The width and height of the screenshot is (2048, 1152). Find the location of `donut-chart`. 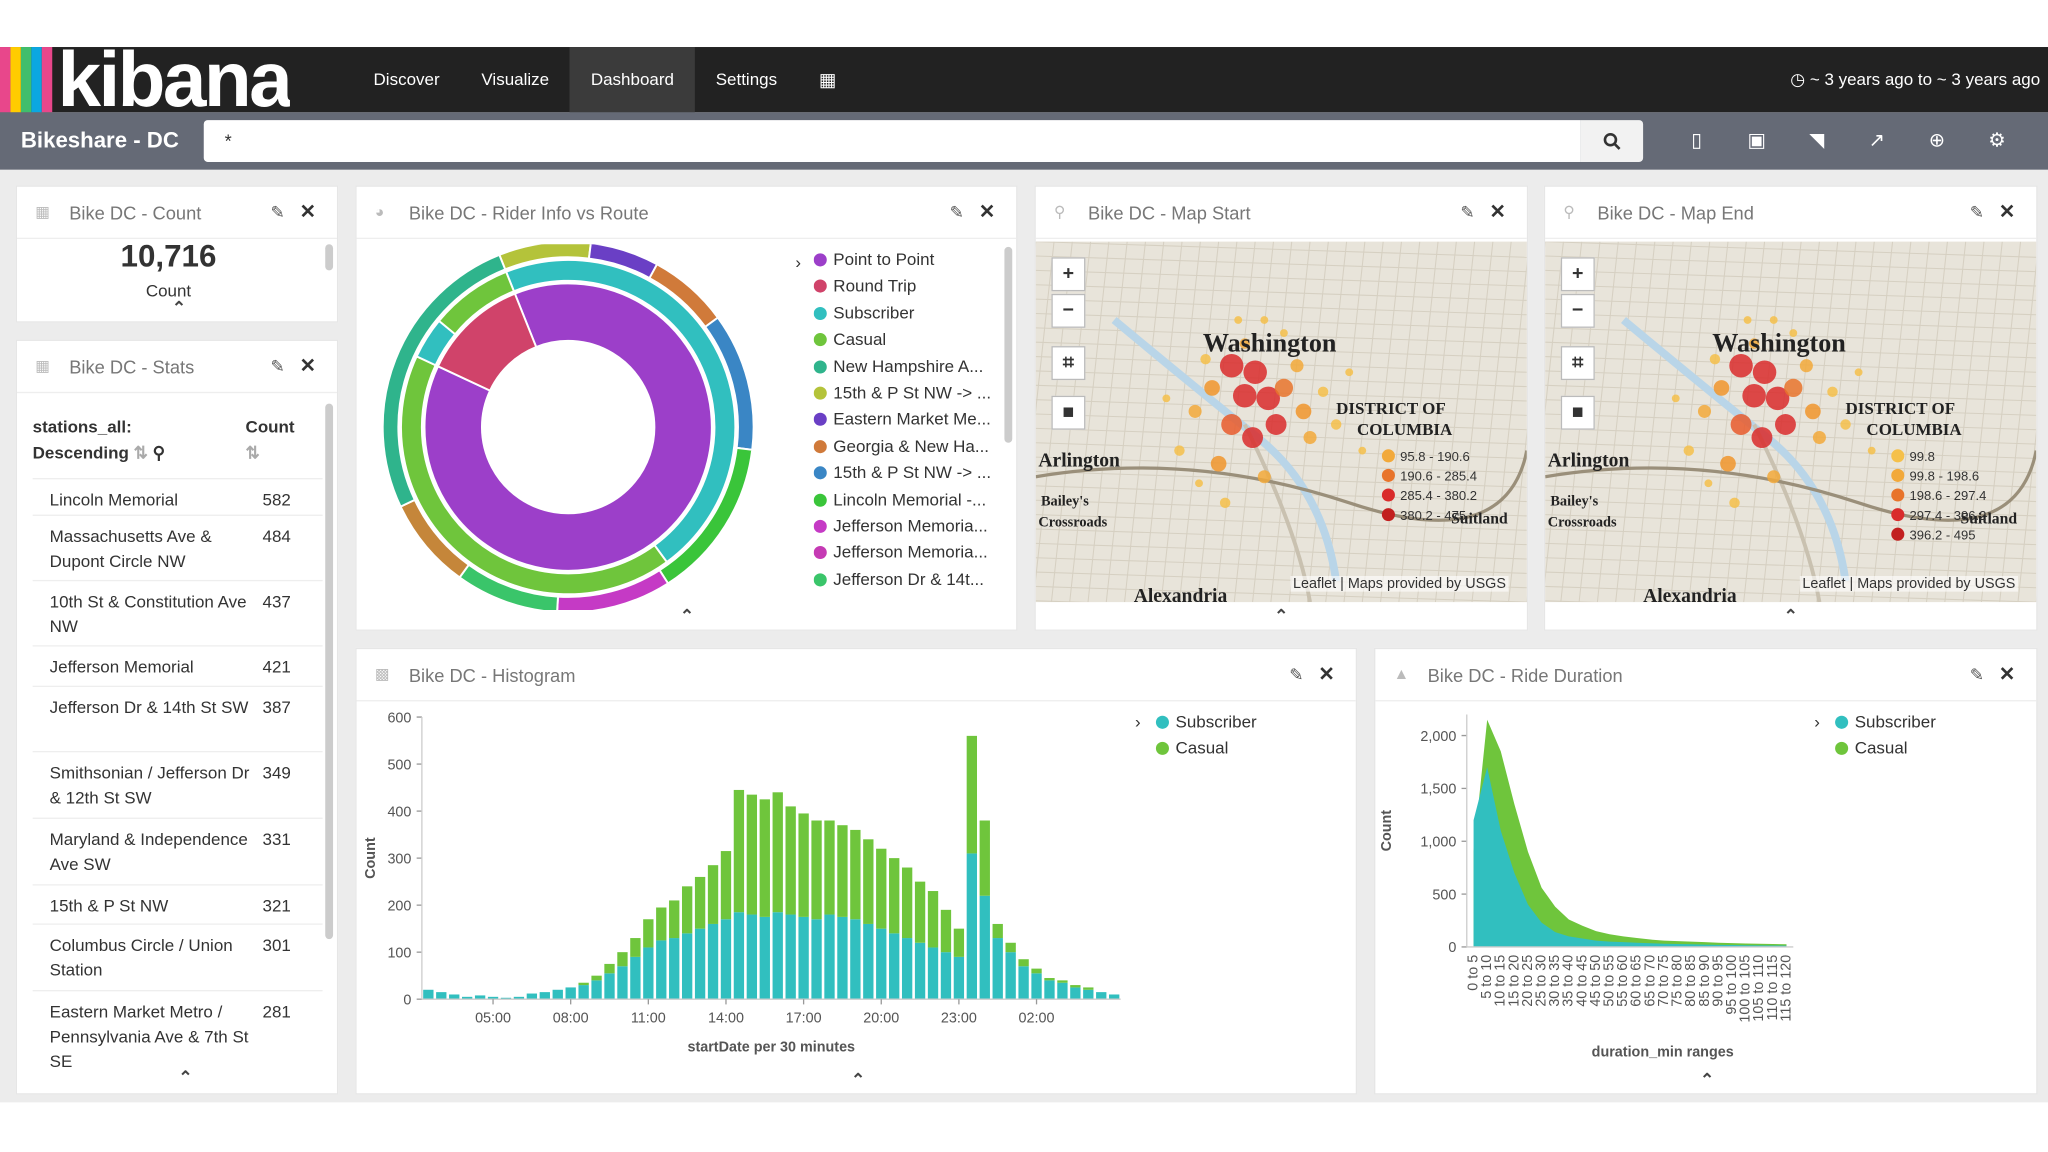

donut-chart is located at coordinates (568, 427).